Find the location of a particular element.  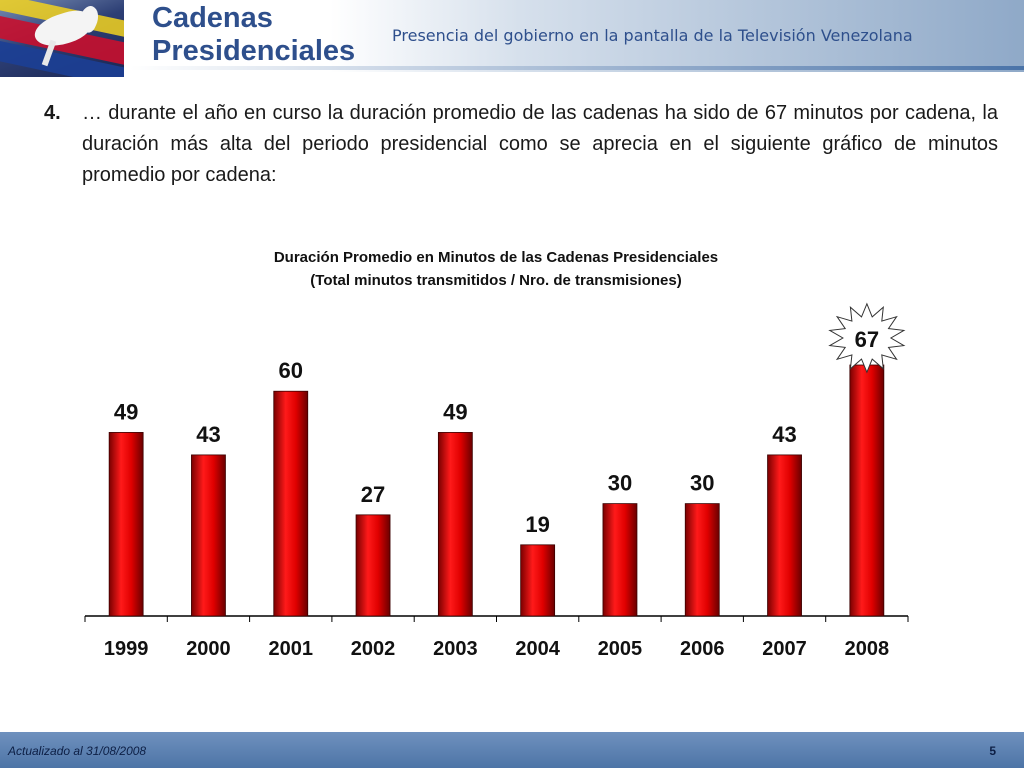

page-title-line2: Presidenciales is located at coordinates (254, 51).